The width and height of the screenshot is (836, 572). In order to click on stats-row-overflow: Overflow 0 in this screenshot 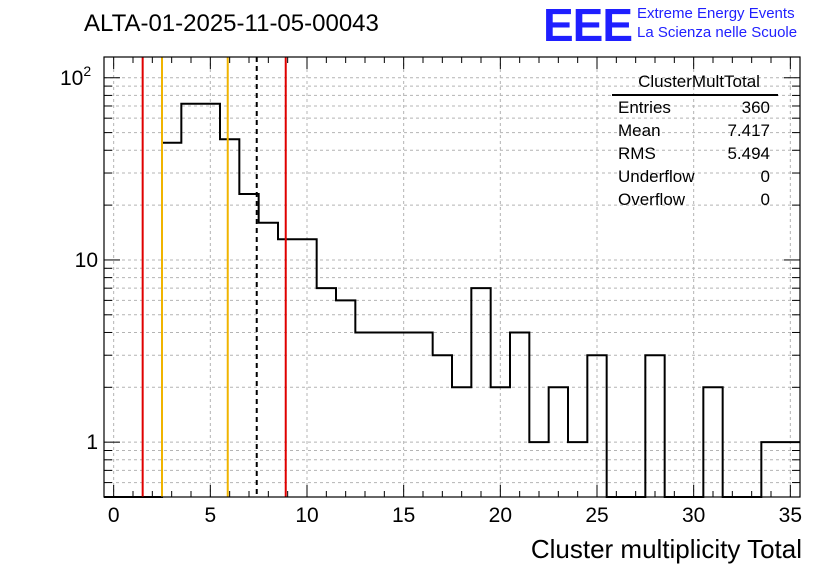, I will do `click(695, 199)`.